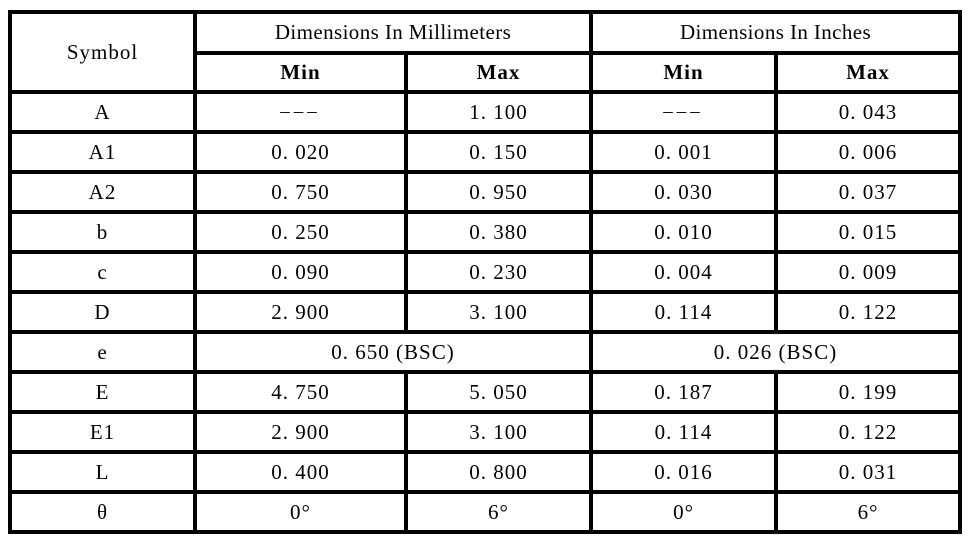  What do you see at coordinates (498, 272) in the screenshot?
I see `cell-mm-max: 0. 230` at bounding box center [498, 272].